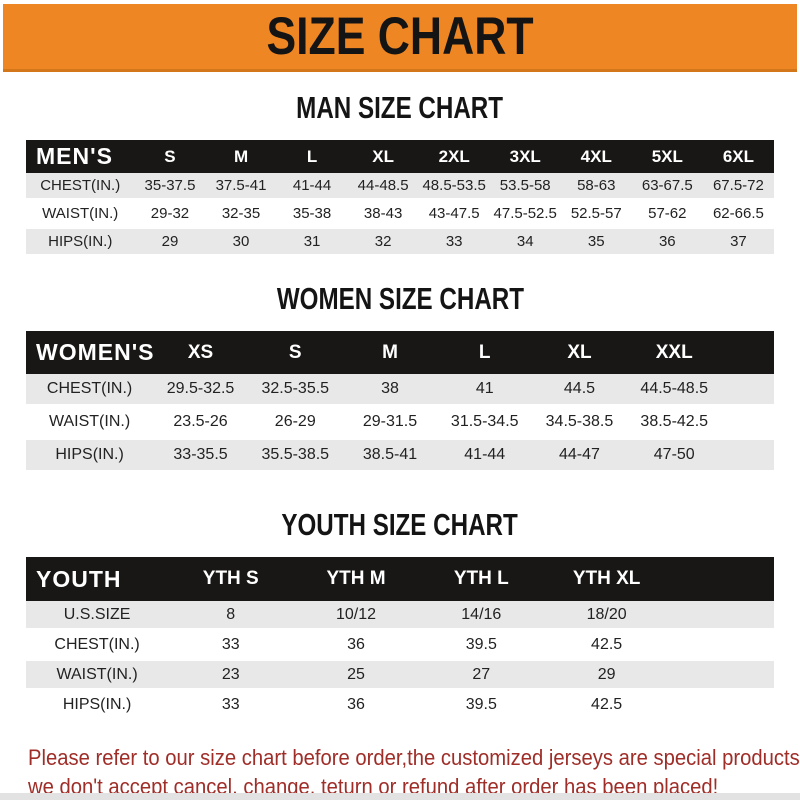 The height and width of the screenshot is (800, 800). What do you see at coordinates (383, 214) in the screenshot?
I see `size-value: 38-43` at bounding box center [383, 214].